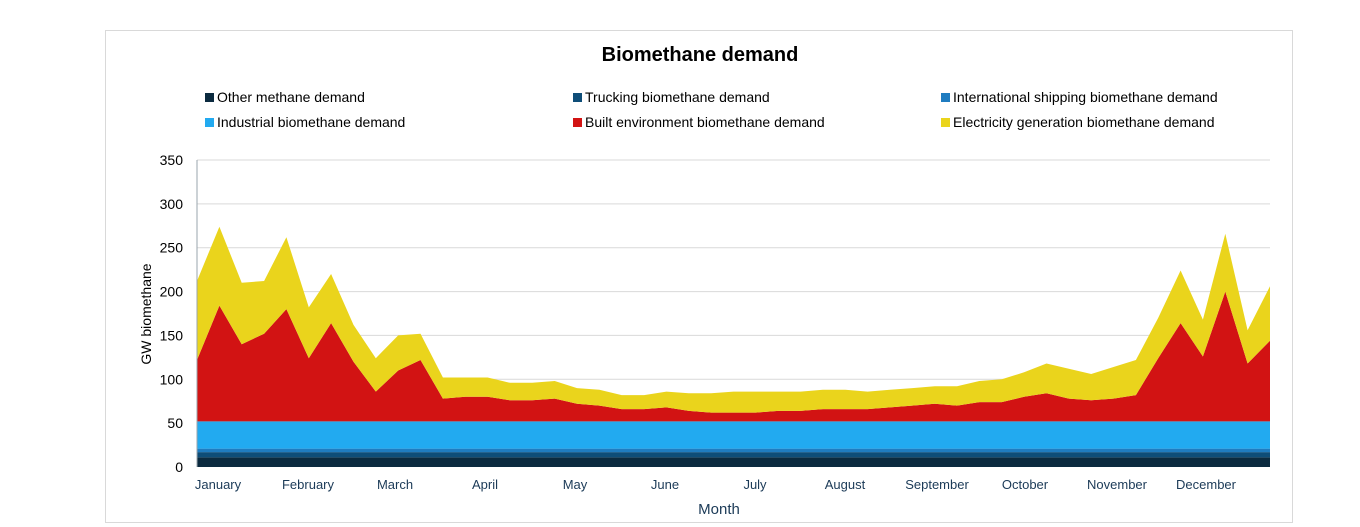  What do you see at coordinates (1206, 484) in the screenshot?
I see `x-tick-label: December` at bounding box center [1206, 484].